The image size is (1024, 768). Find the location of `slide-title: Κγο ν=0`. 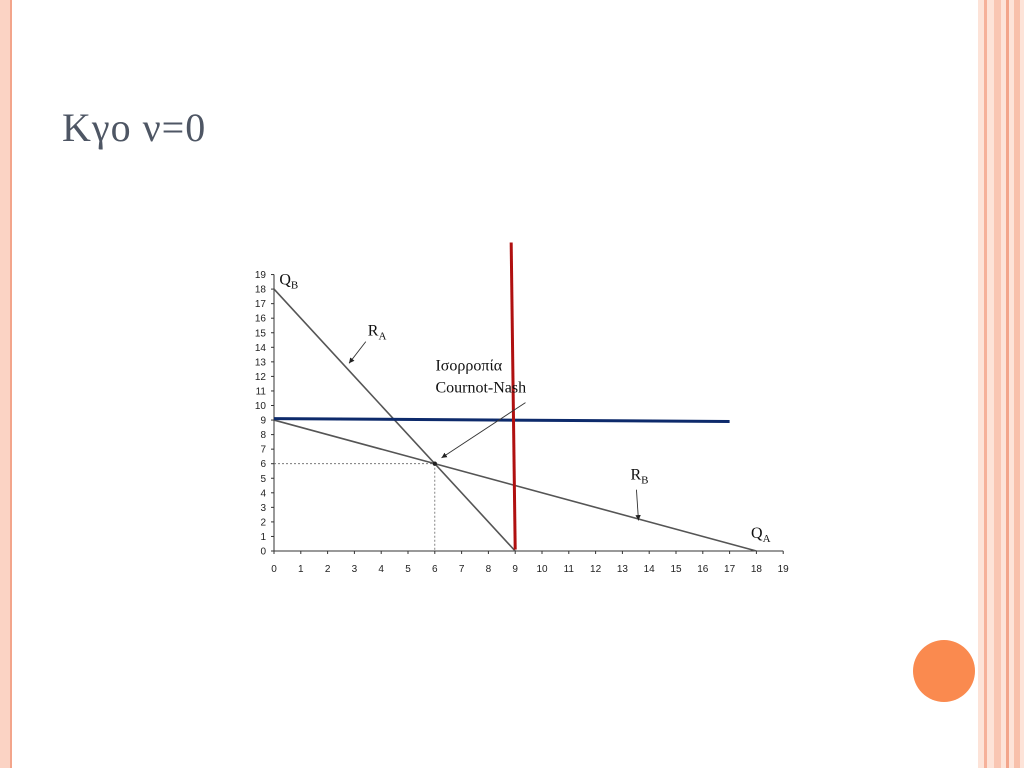

slide-title: Κγο ν=0 is located at coordinates (134, 127).